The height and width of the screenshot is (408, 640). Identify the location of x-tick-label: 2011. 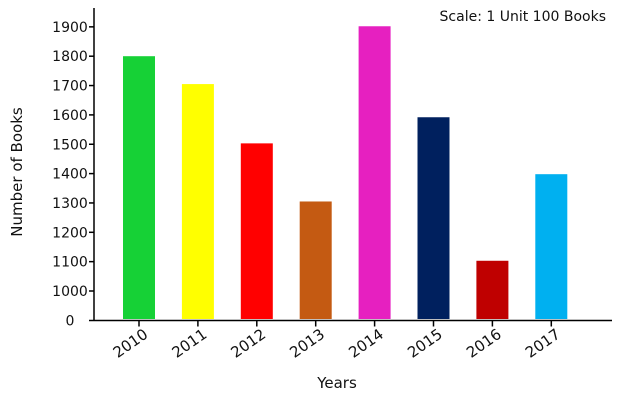
(190, 343).